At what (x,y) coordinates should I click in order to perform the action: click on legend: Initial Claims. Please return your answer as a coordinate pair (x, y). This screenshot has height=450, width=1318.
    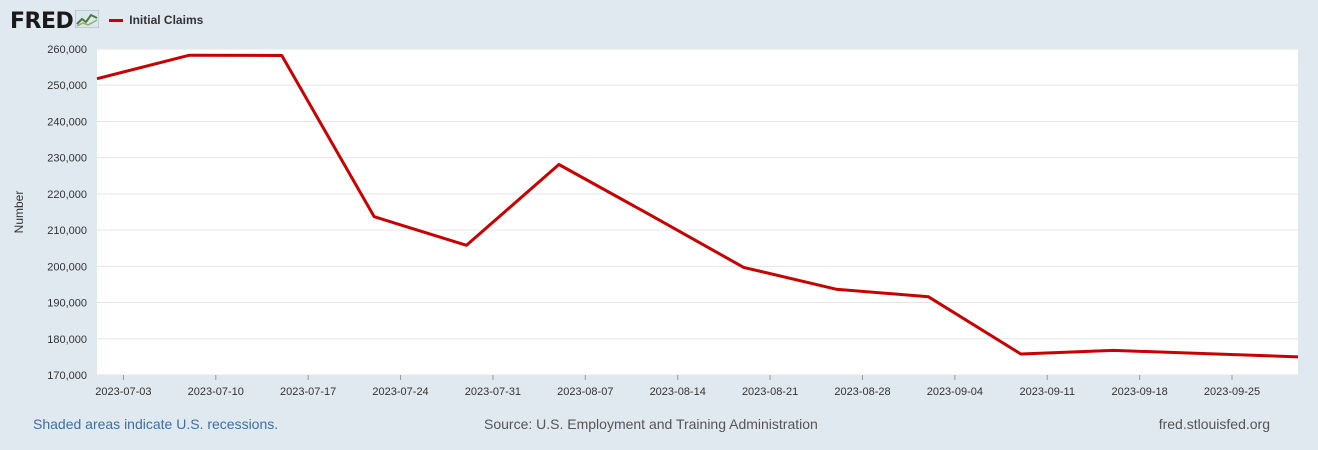
    Looking at the image, I should click on (156, 20).